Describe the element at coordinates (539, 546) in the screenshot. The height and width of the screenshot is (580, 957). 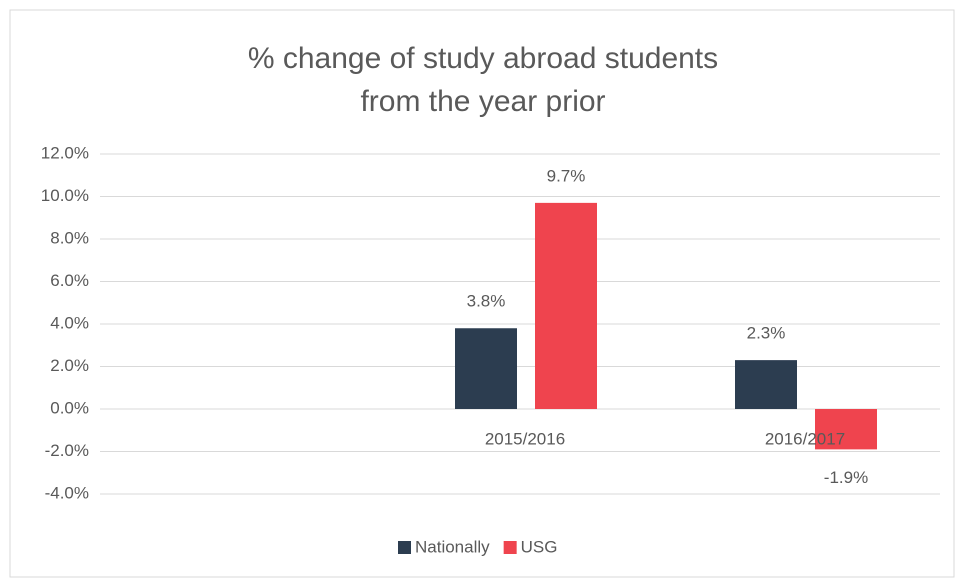
I see `legend-label: USG` at that location.